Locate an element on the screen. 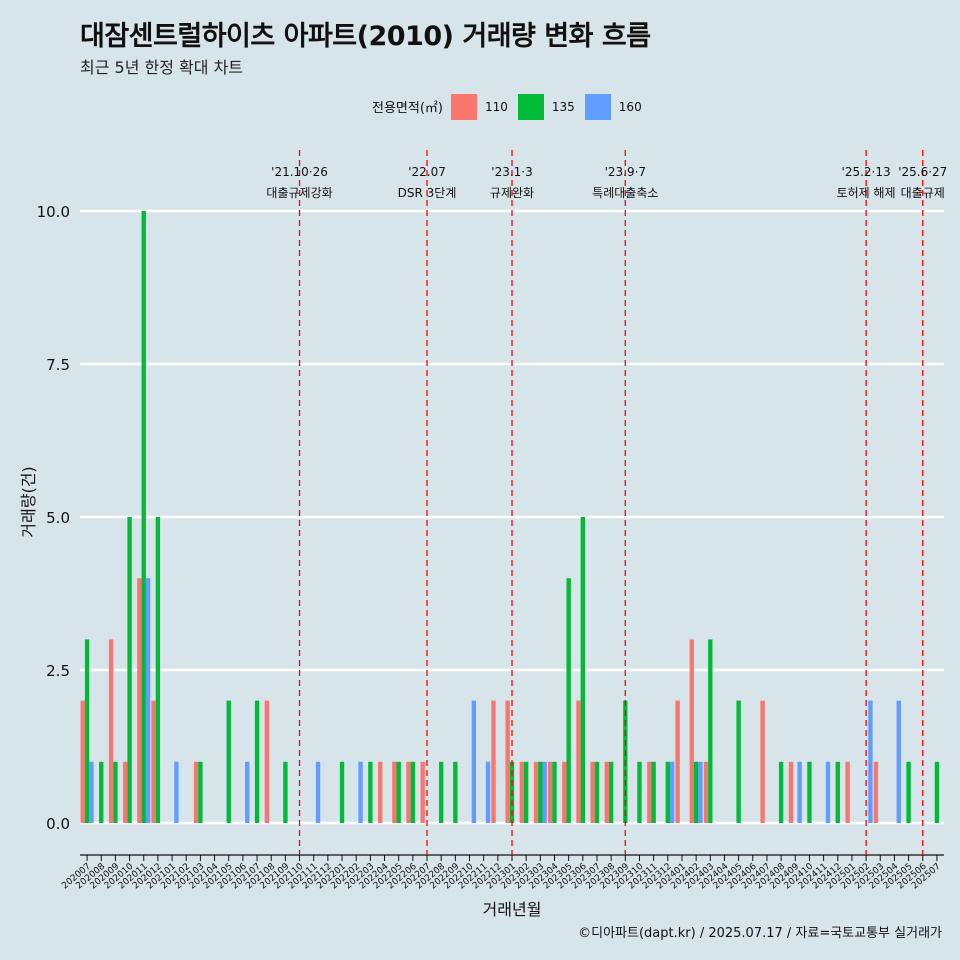 The width and height of the screenshot is (960, 960). event-date-label: '22.07 is located at coordinates (427, 172).